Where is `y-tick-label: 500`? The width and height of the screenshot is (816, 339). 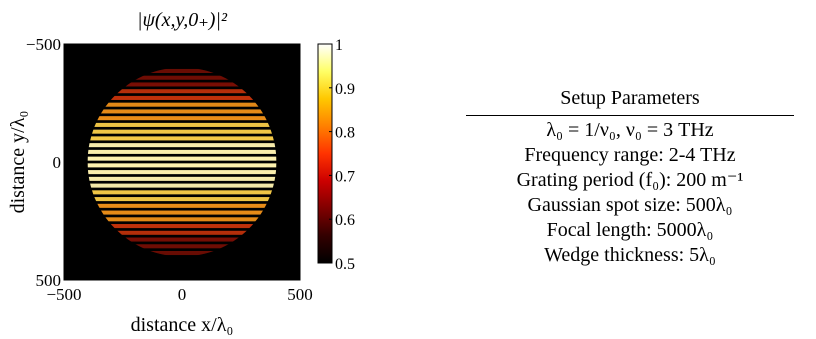
y-tick-label: 500 is located at coordinates (49, 280).